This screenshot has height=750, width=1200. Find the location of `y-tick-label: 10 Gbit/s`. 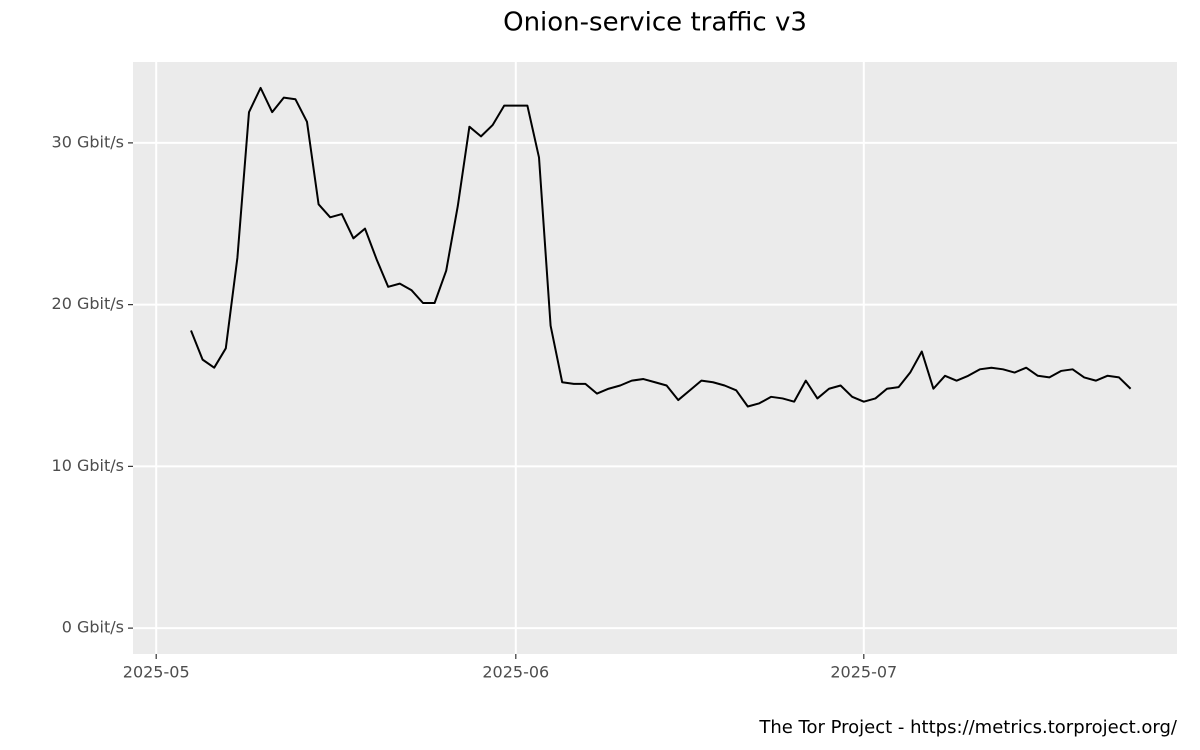

y-tick-label: 10 Gbit/s is located at coordinates (88, 465).